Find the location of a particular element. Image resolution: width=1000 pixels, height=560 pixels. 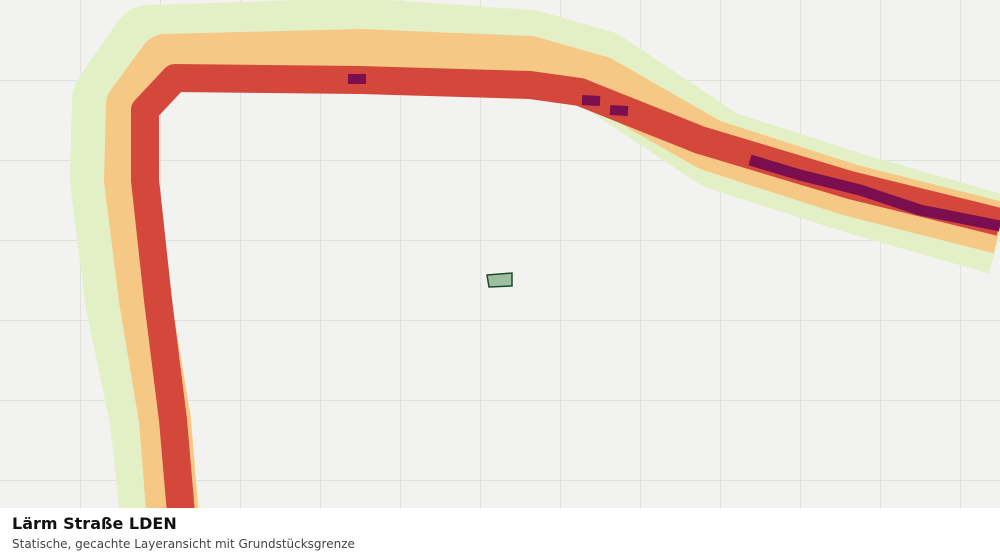

title: Lärm Straße LDEN is located at coordinates (94, 523).